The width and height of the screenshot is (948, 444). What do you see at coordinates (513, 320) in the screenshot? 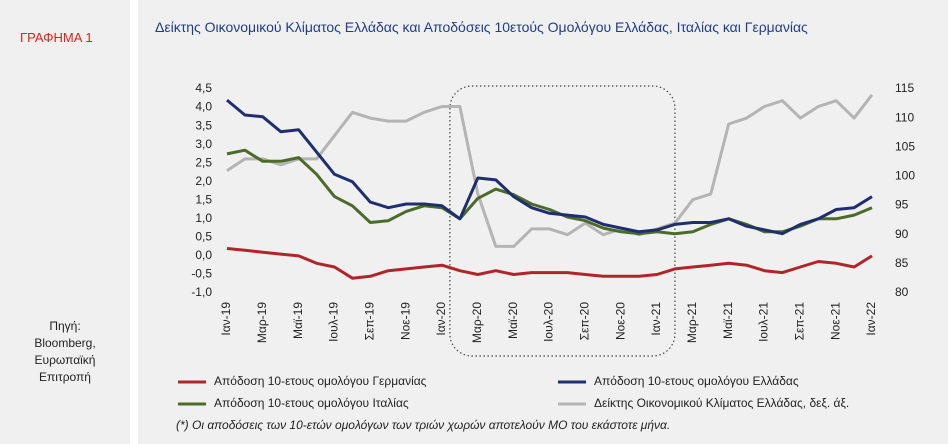
I see `x-tick-label: Μαϊ-20` at bounding box center [513, 320].